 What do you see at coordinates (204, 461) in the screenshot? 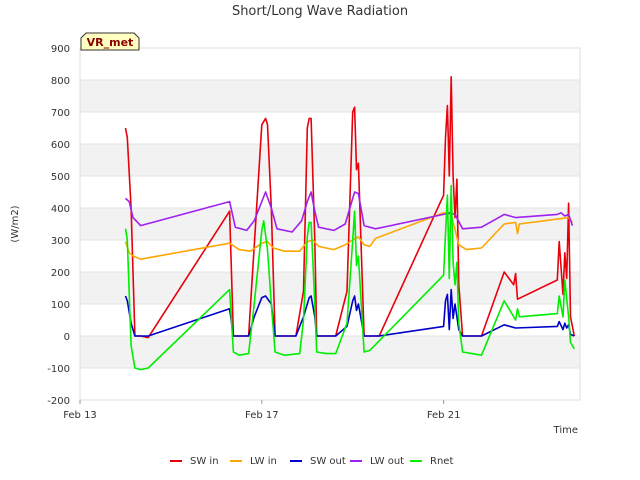
I see `legend-label: SW in` at bounding box center [204, 461].